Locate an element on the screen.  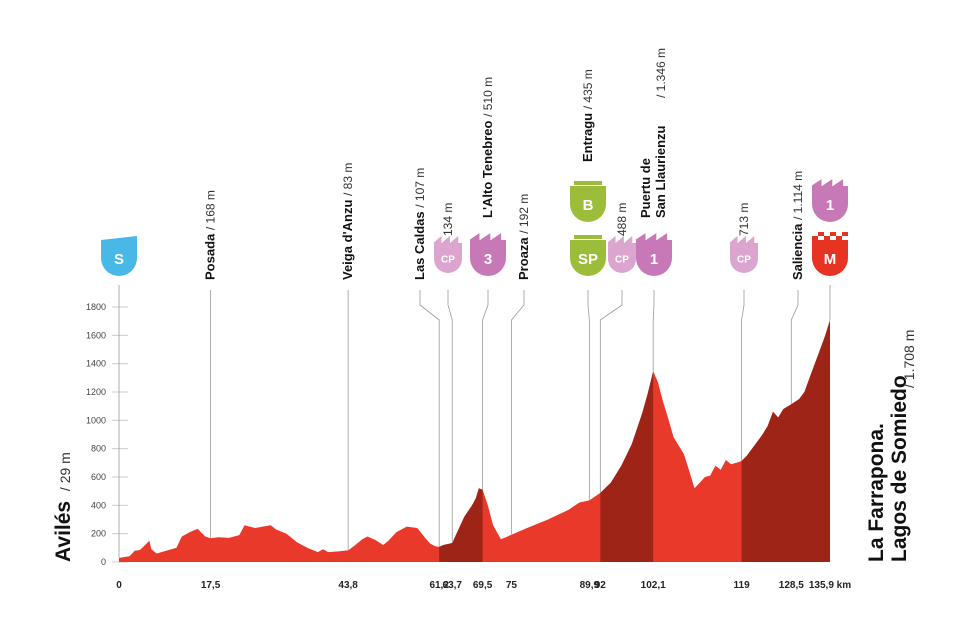
waypoint-altitude: / 107 m is located at coordinates (420, 188).